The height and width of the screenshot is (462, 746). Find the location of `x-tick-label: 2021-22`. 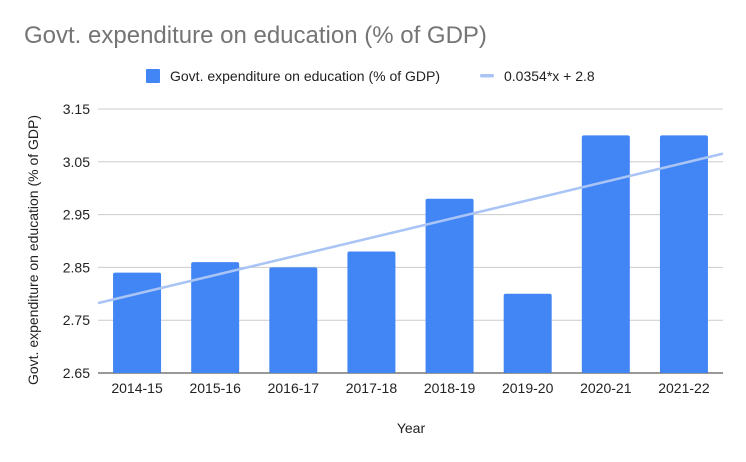

x-tick-label: 2021-22 is located at coordinates (684, 388).